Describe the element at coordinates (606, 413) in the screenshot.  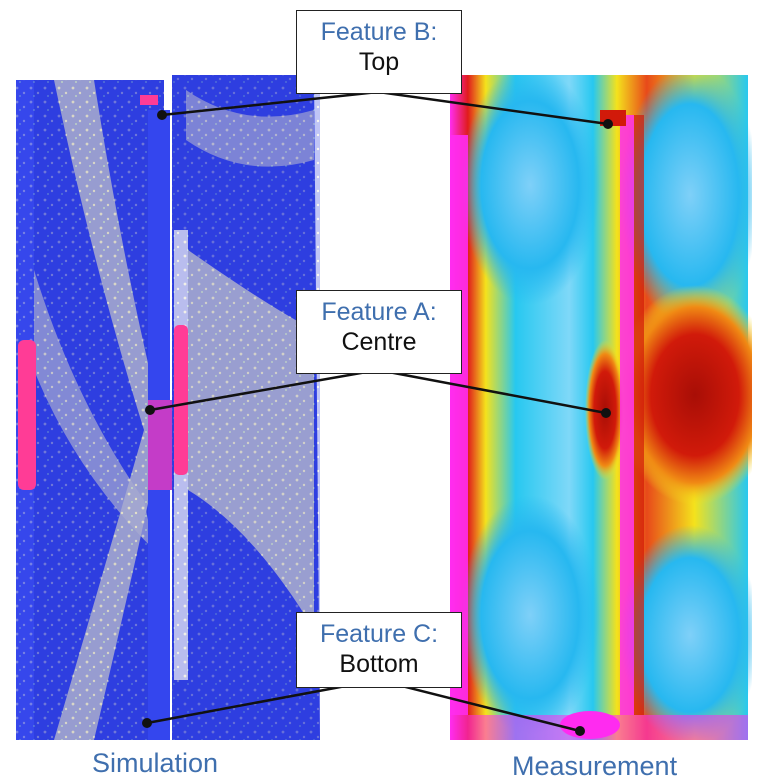
I see `marker-centre-meas` at that location.